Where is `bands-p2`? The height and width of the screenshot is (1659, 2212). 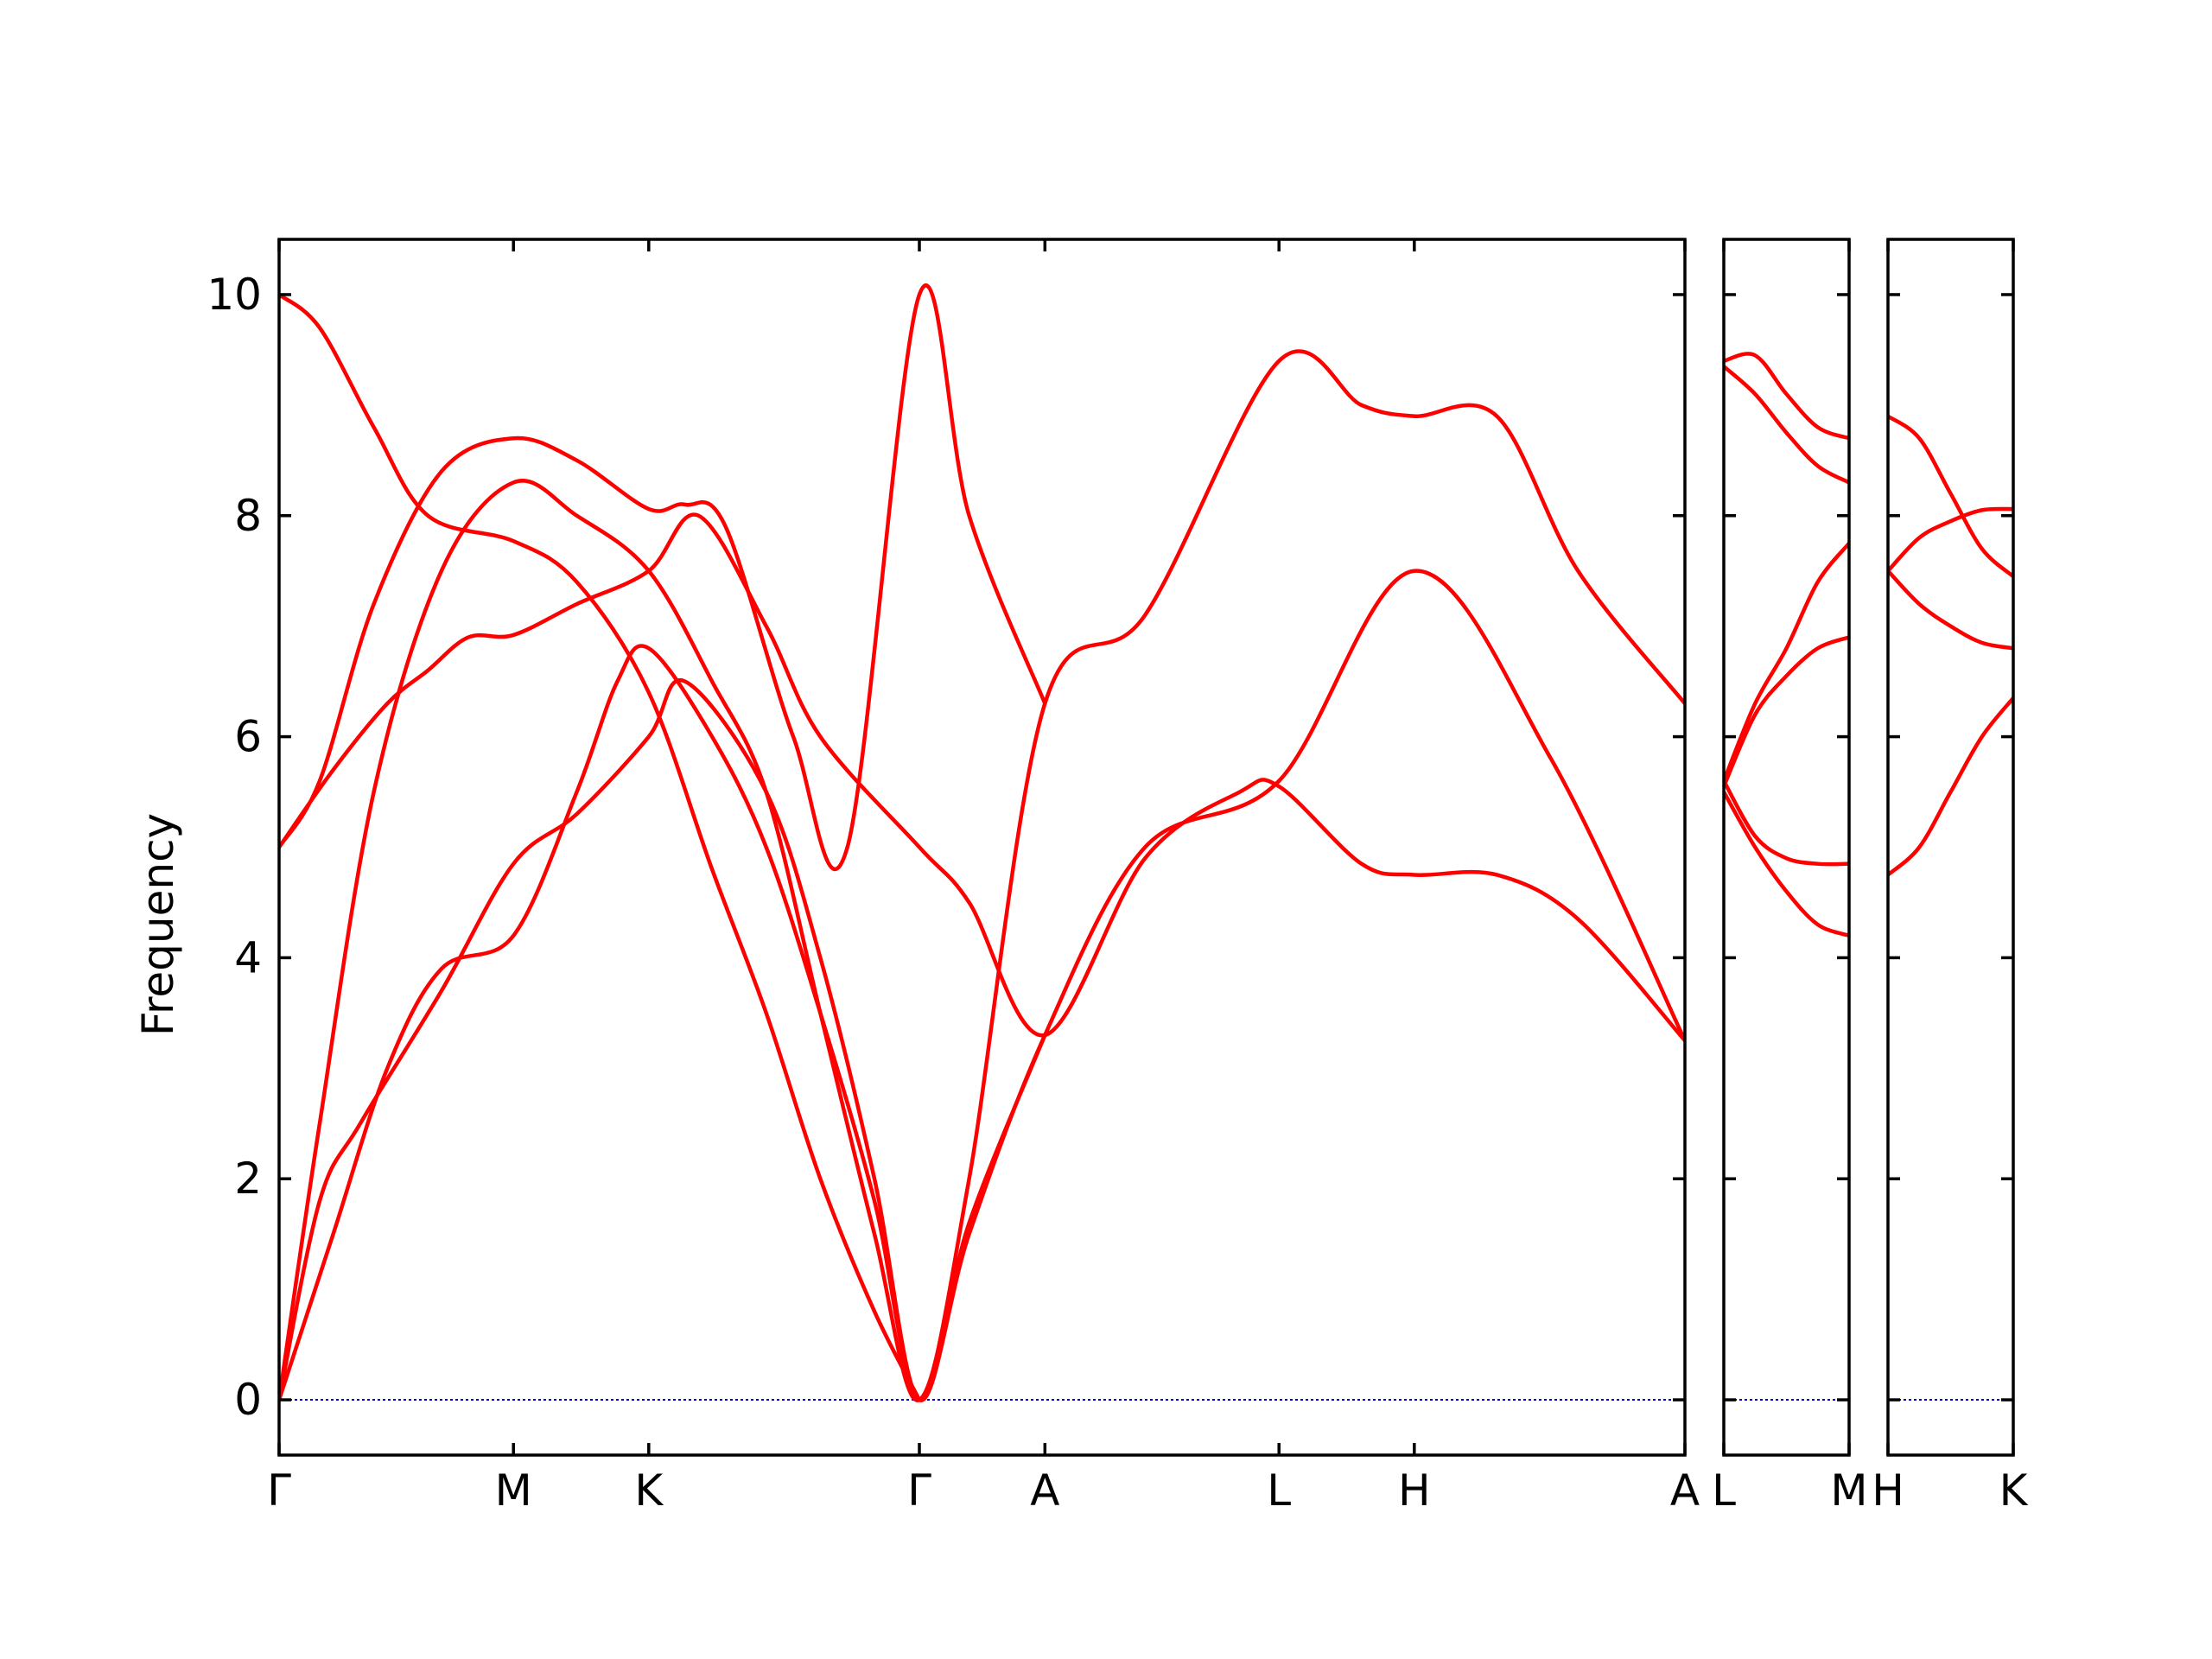
bands-p2 is located at coordinates (1786, 645).